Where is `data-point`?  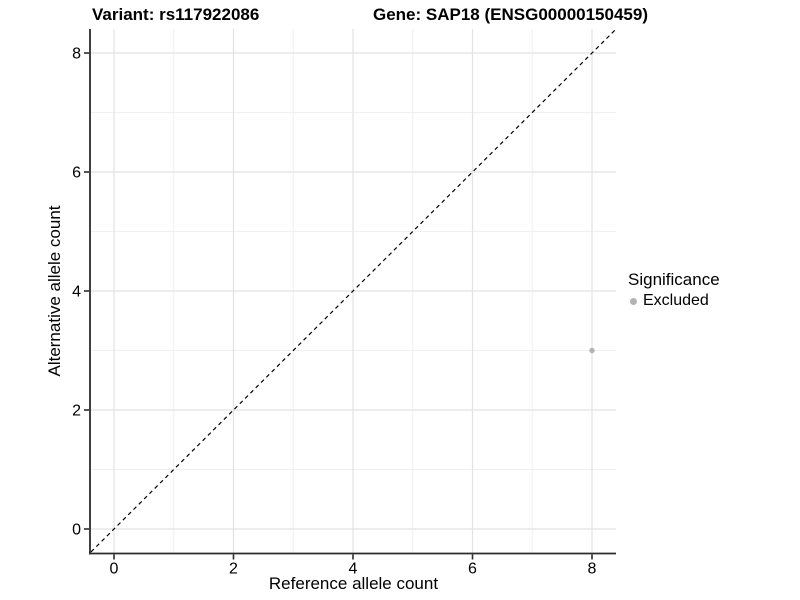 data-point is located at coordinates (592, 350).